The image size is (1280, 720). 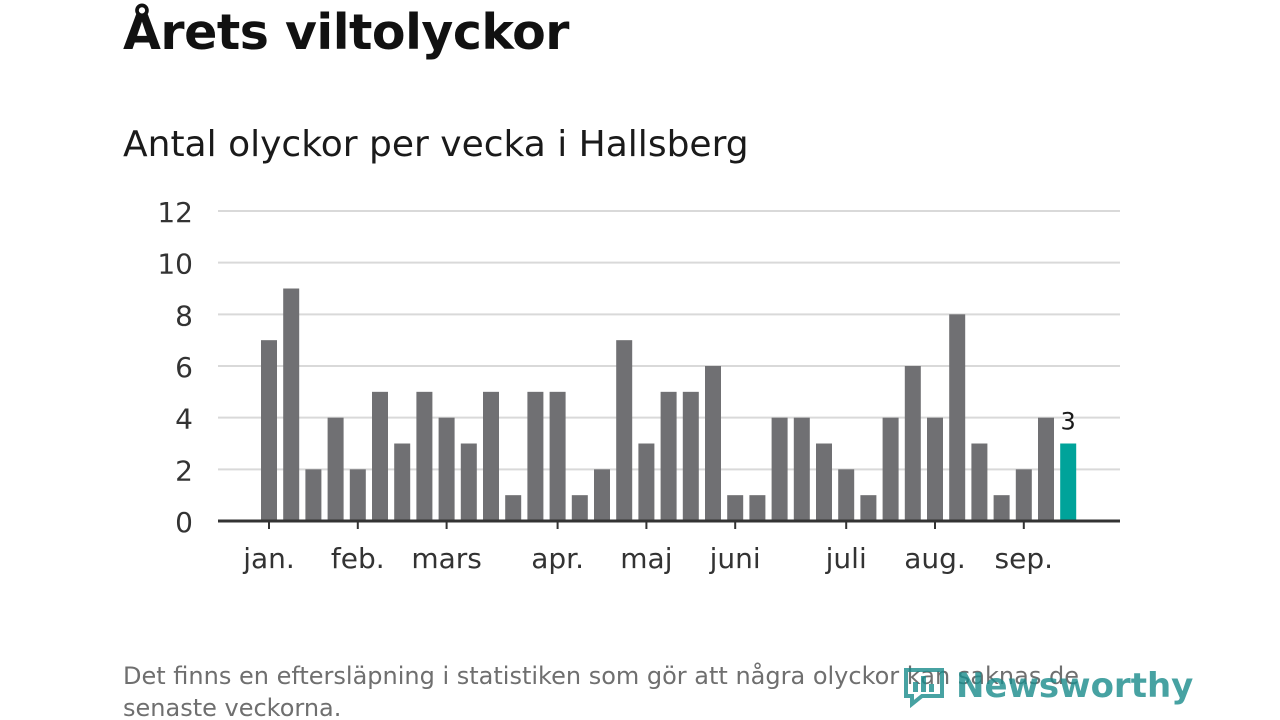 What do you see at coordinates (557, 558) in the screenshot?
I see `x-tick-label: apr.` at bounding box center [557, 558].